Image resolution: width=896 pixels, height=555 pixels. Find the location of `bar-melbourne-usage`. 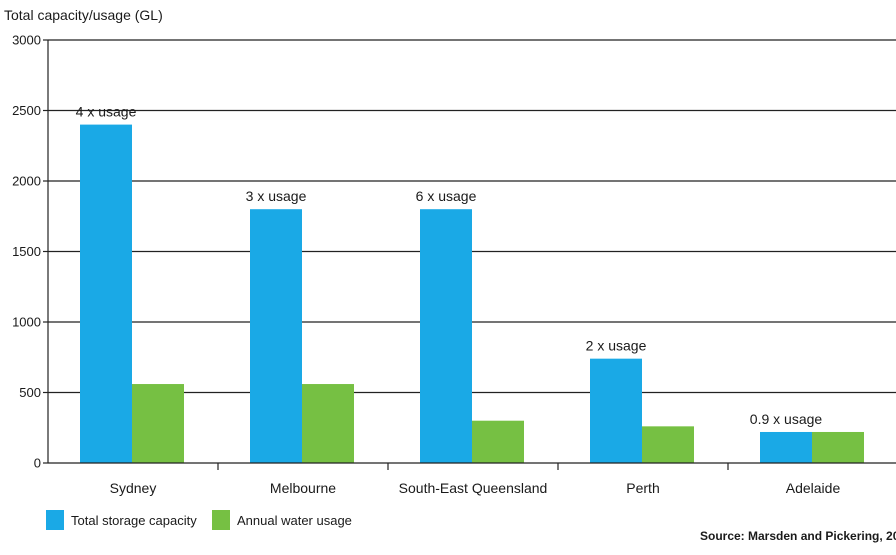

bar-melbourne-usage is located at coordinates (328, 423).